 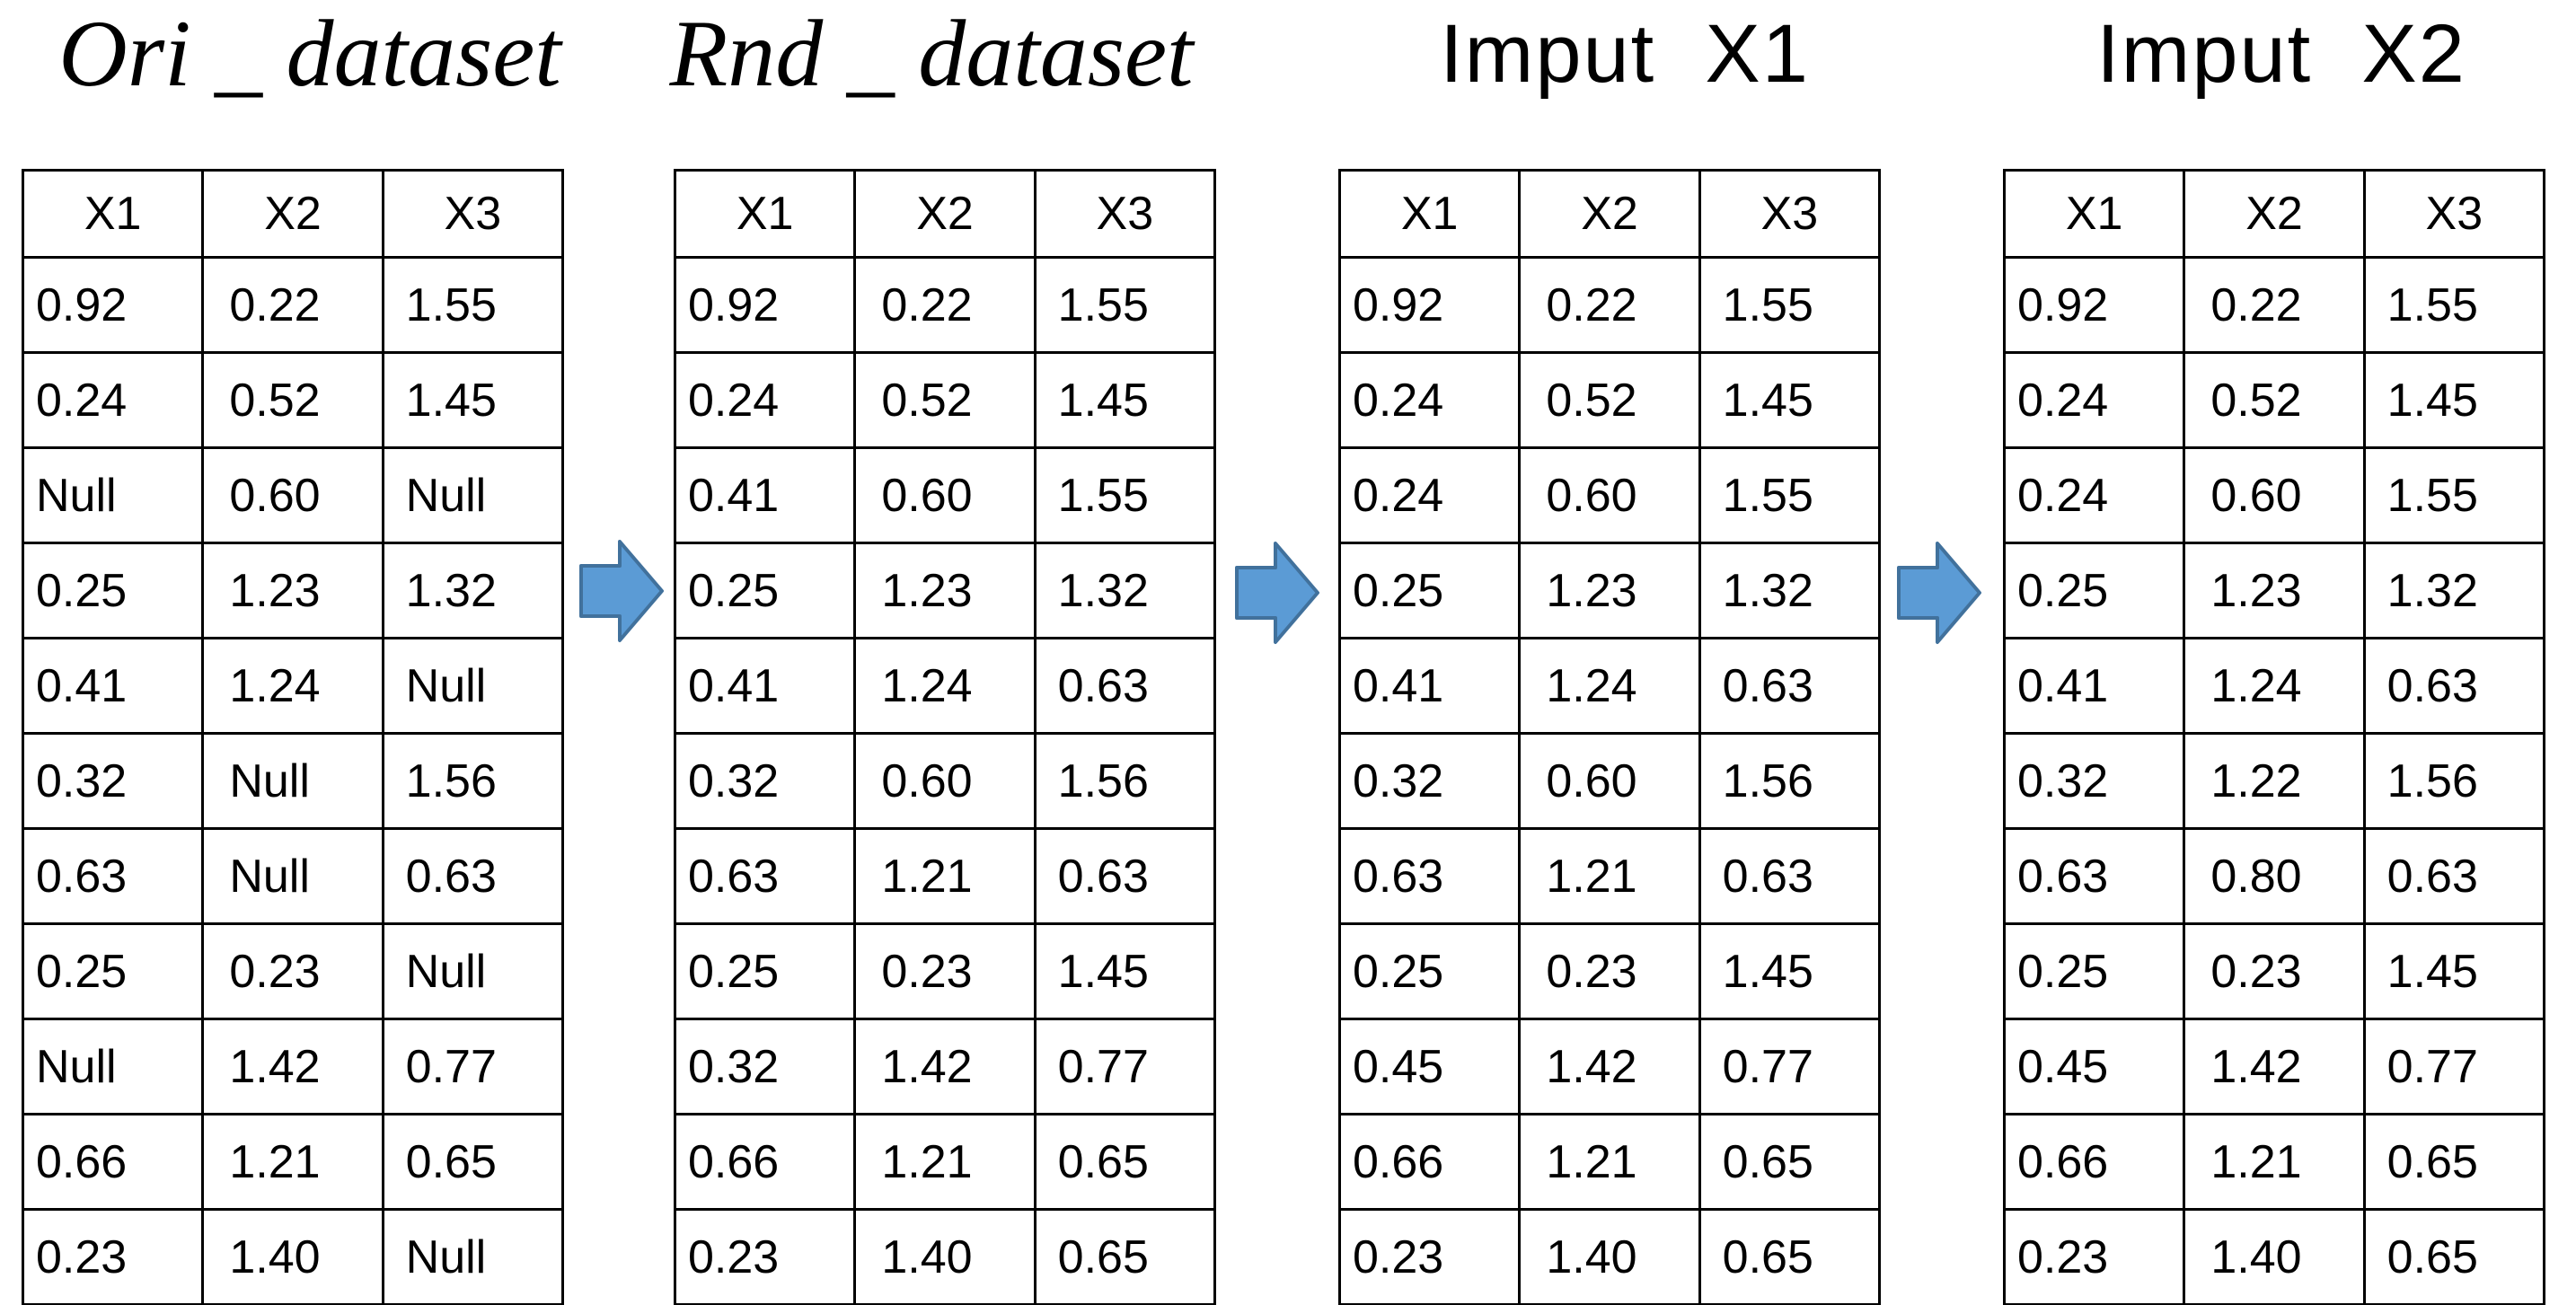 What do you see at coordinates (2274, 876) in the screenshot?
I see `highlighted-cell-red: 0.80` at bounding box center [2274, 876].